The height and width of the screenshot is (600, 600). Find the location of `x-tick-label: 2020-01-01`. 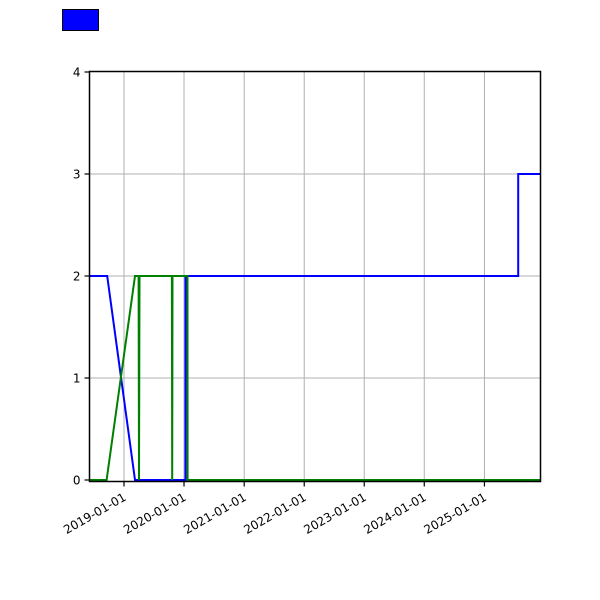

x-tick-label: 2020-01-01 is located at coordinates (154, 513).